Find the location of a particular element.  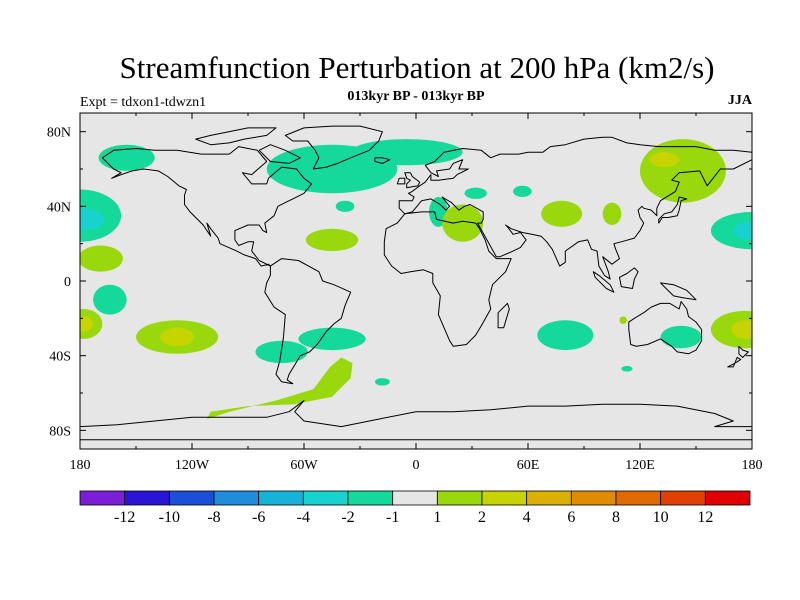

y-tick-label: 40N is located at coordinates (59, 207).